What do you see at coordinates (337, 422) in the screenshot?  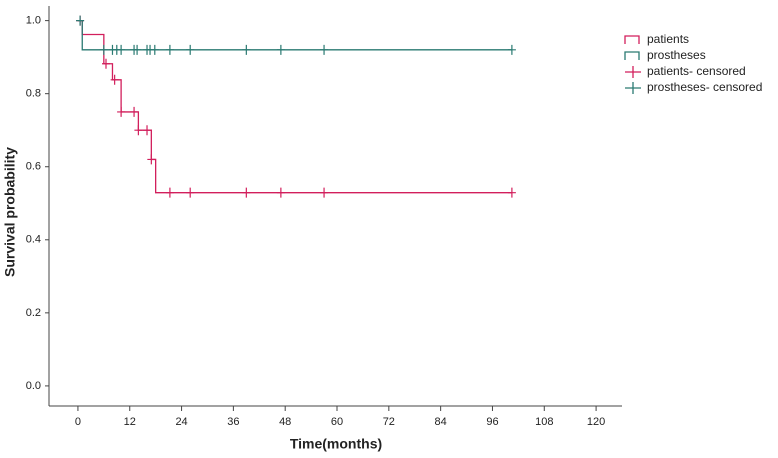 I see `x-tick-label: 60` at bounding box center [337, 422].